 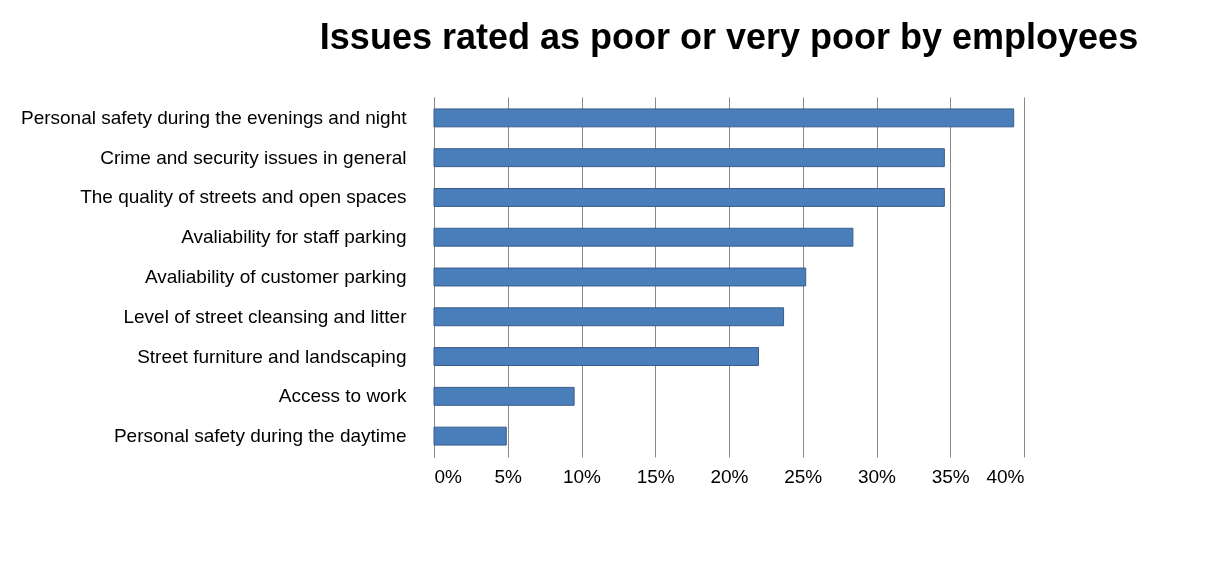 I want to click on y-tick-label: Level of street cleansing and litter, so click(x=265, y=316).